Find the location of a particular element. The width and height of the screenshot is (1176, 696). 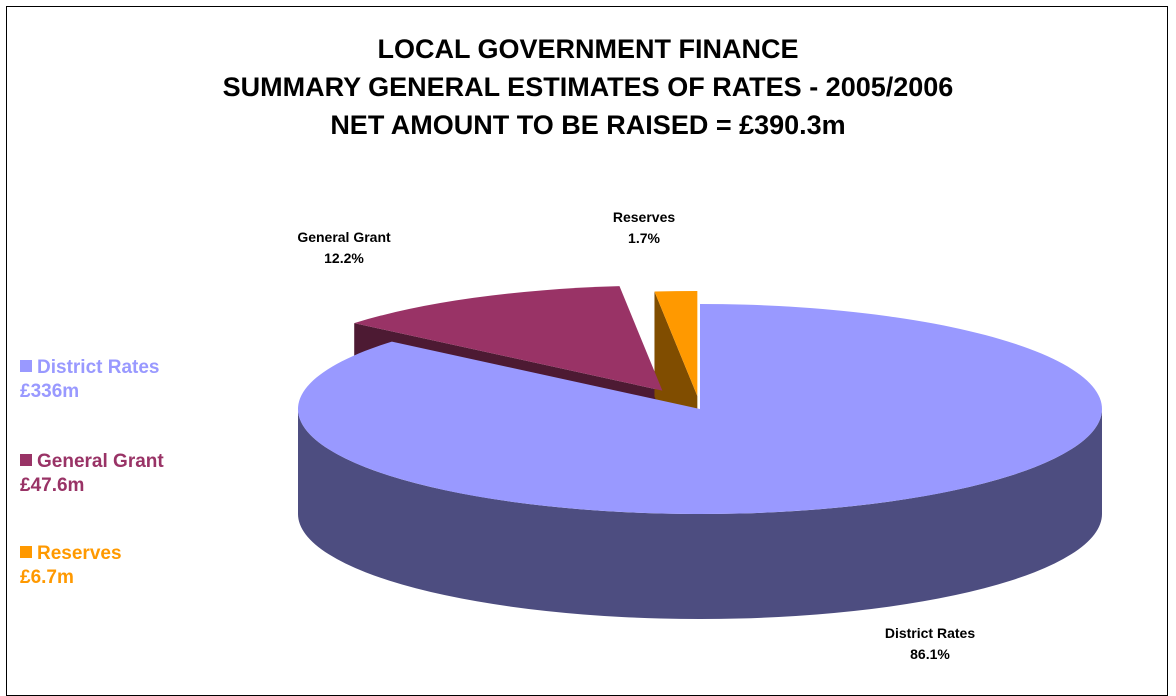

data-label-name-reserves: Reserves is located at coordinates (644, 217).